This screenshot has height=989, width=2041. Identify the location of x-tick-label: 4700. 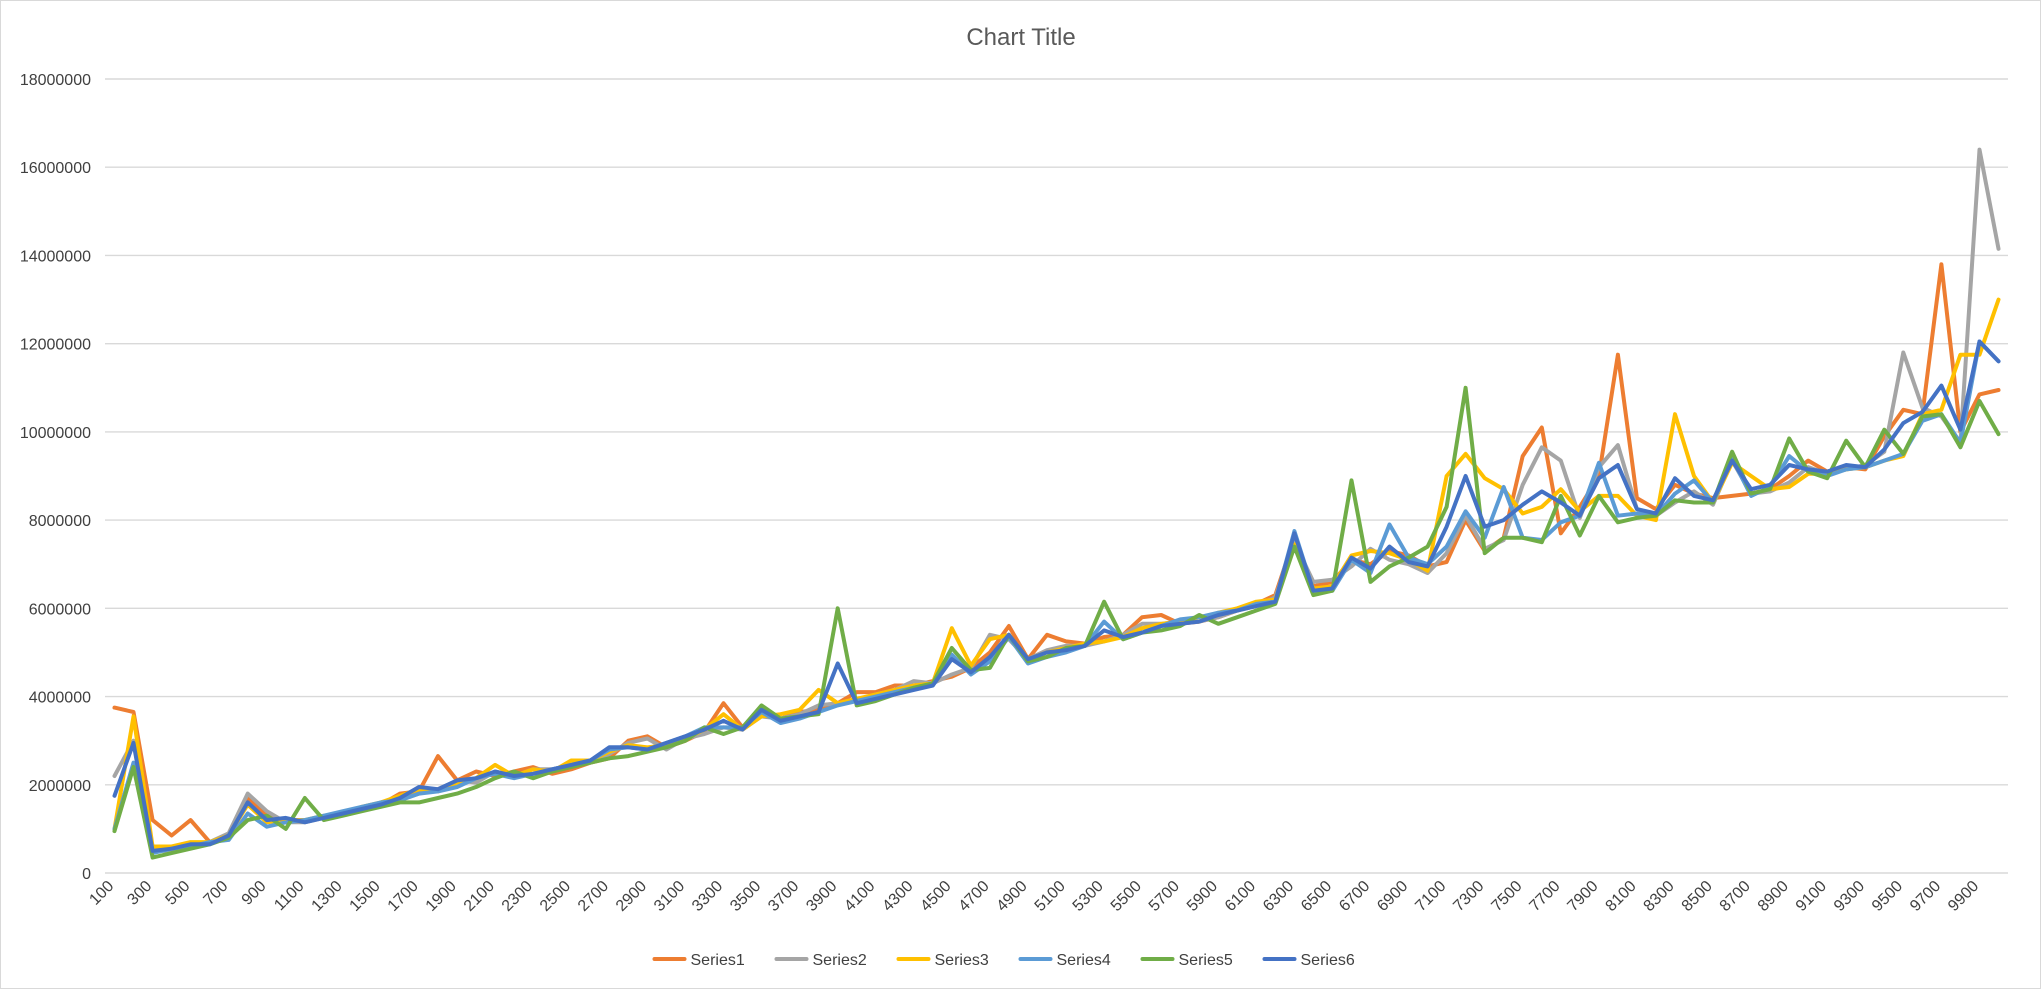
(974, 896).